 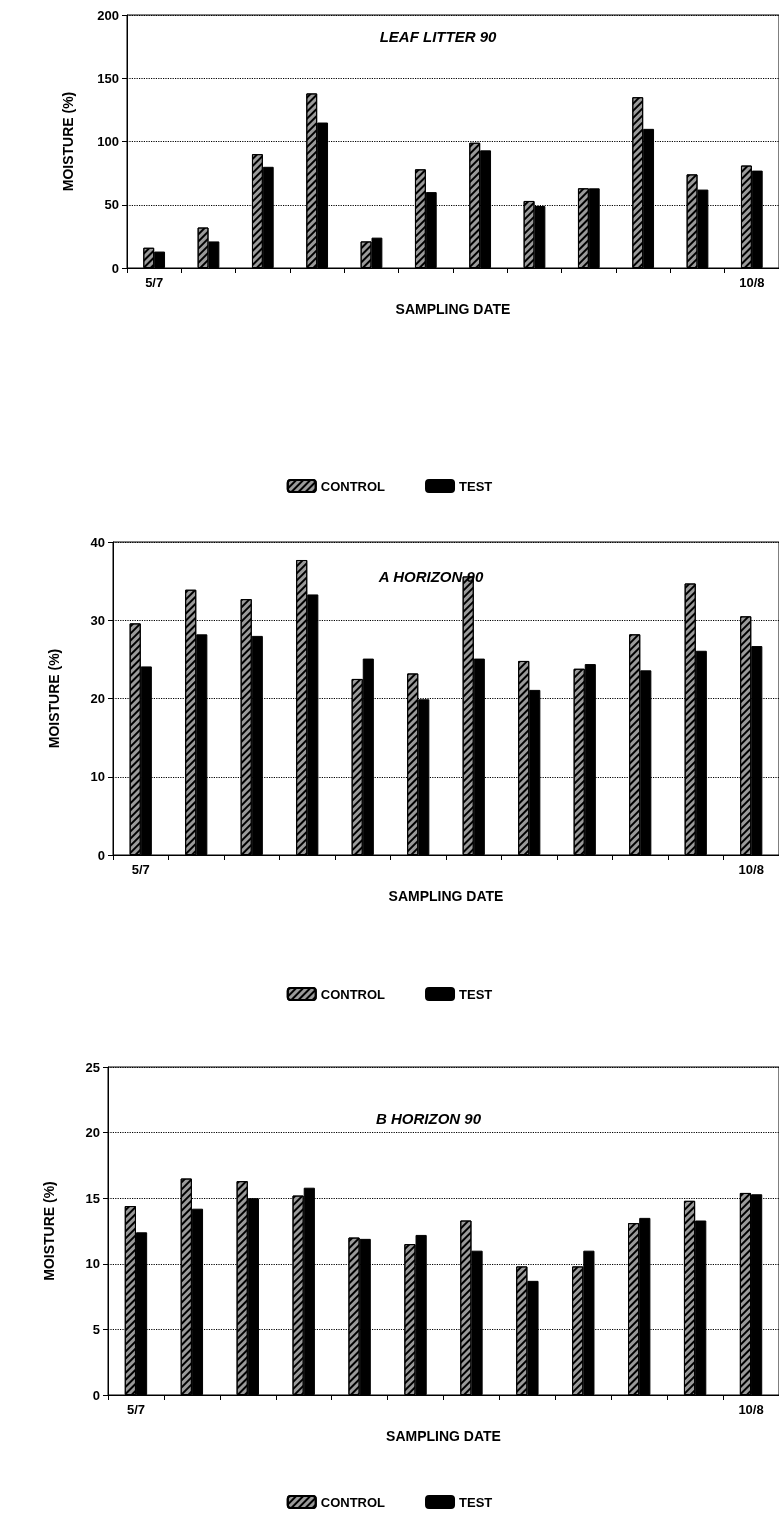 I want to click on y-tick-label: 15, so click(x=92, y=1198).